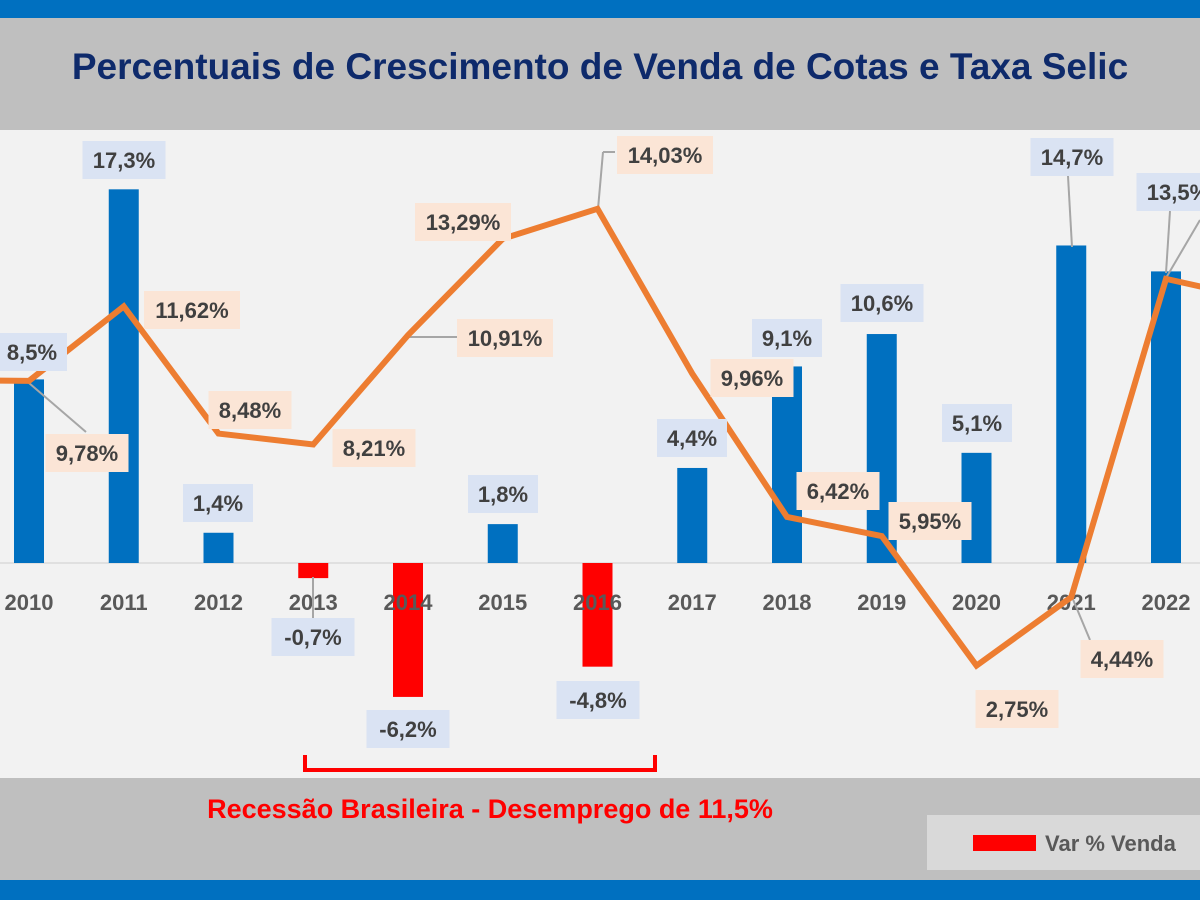 This screenshot has width=1200, height=900. I want to click on bar-data-label: 10,6%, so click(882, 303).